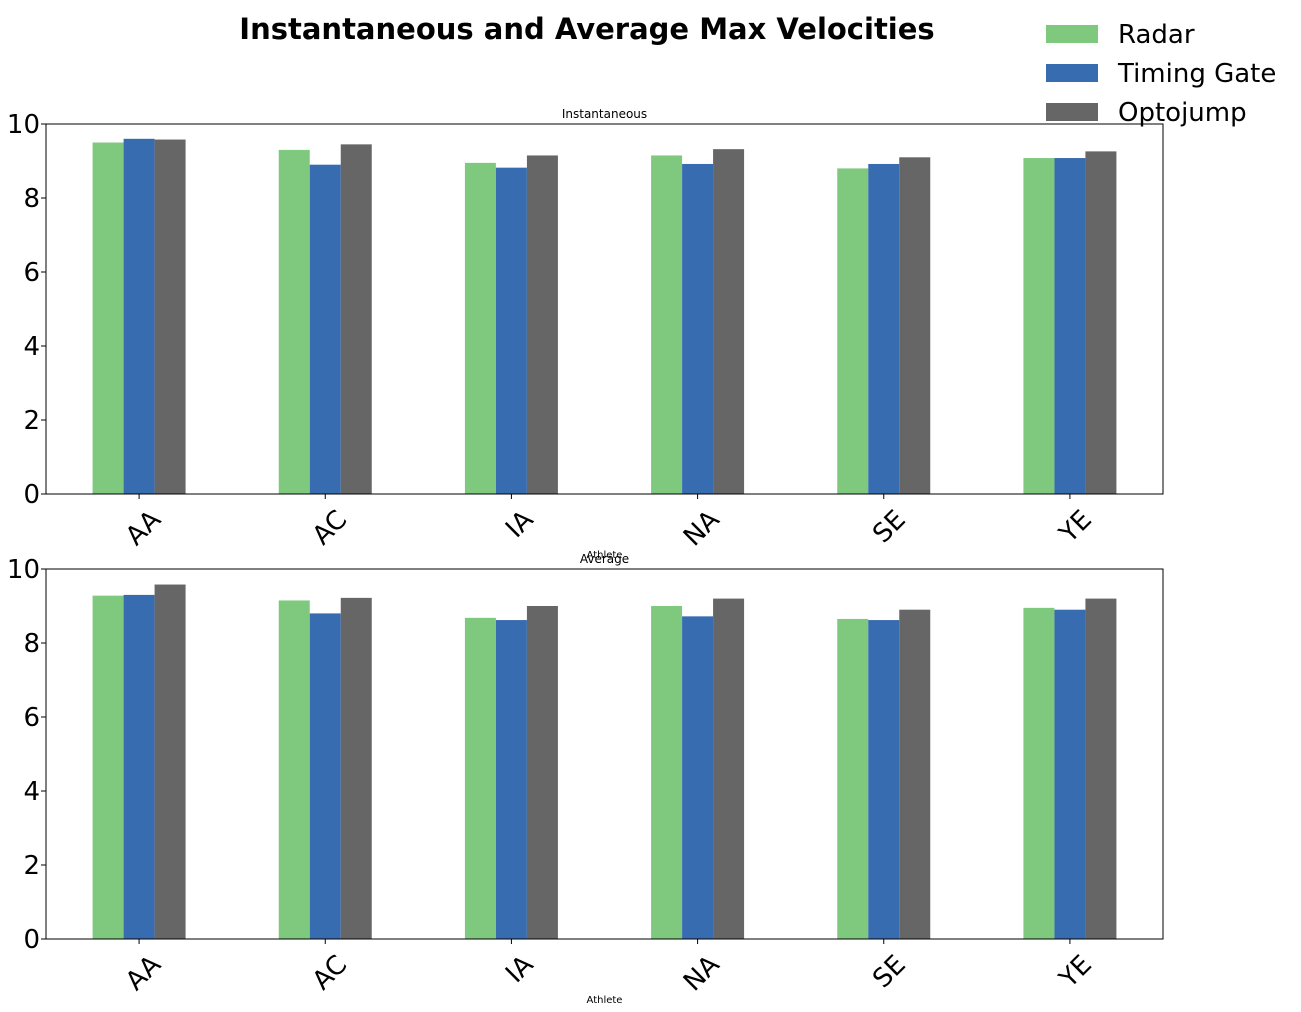  What do you see at coordinates (1182, 113) in the screenshot?
I see `legend-label: Optojump` at bounding box center [1182, 113].